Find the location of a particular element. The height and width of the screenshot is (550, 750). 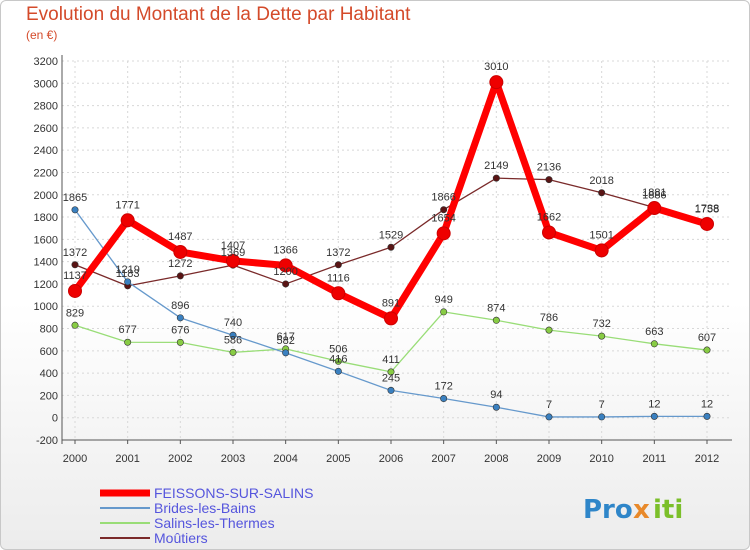

data-label-salins-les-thermes: 949 is located at coordinates (443, 300).